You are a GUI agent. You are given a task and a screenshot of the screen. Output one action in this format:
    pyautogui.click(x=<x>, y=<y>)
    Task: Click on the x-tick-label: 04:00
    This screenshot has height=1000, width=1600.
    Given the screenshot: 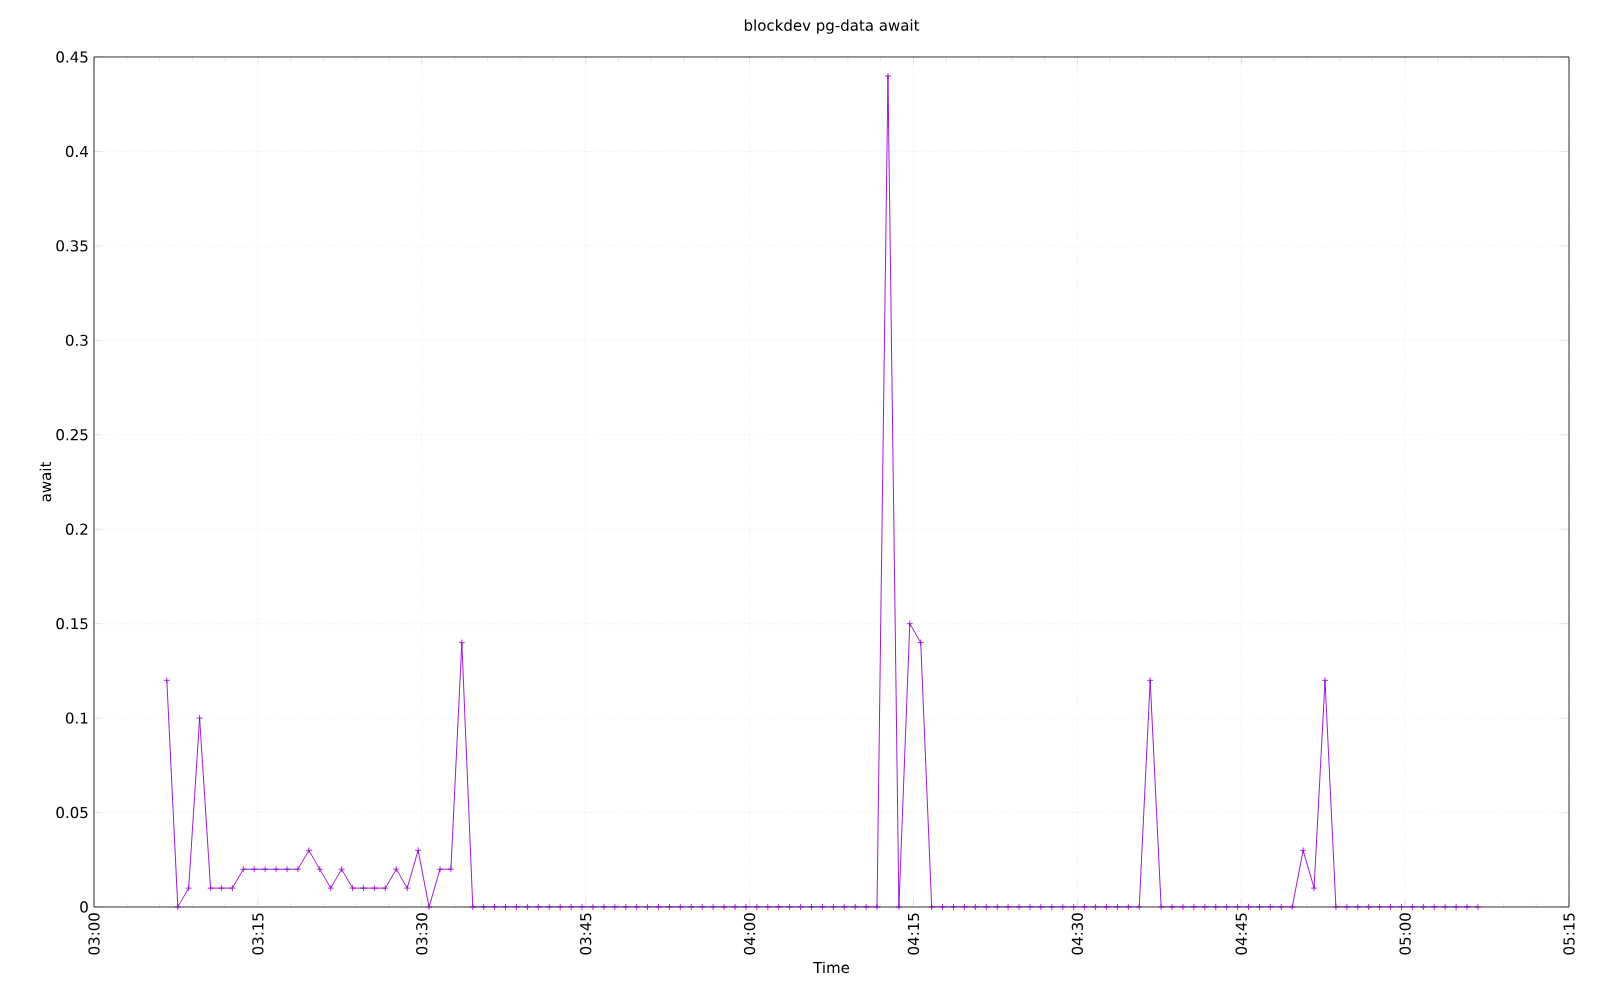 What is the action you would take?
    pyautogui.click(x=749, y=934)
    